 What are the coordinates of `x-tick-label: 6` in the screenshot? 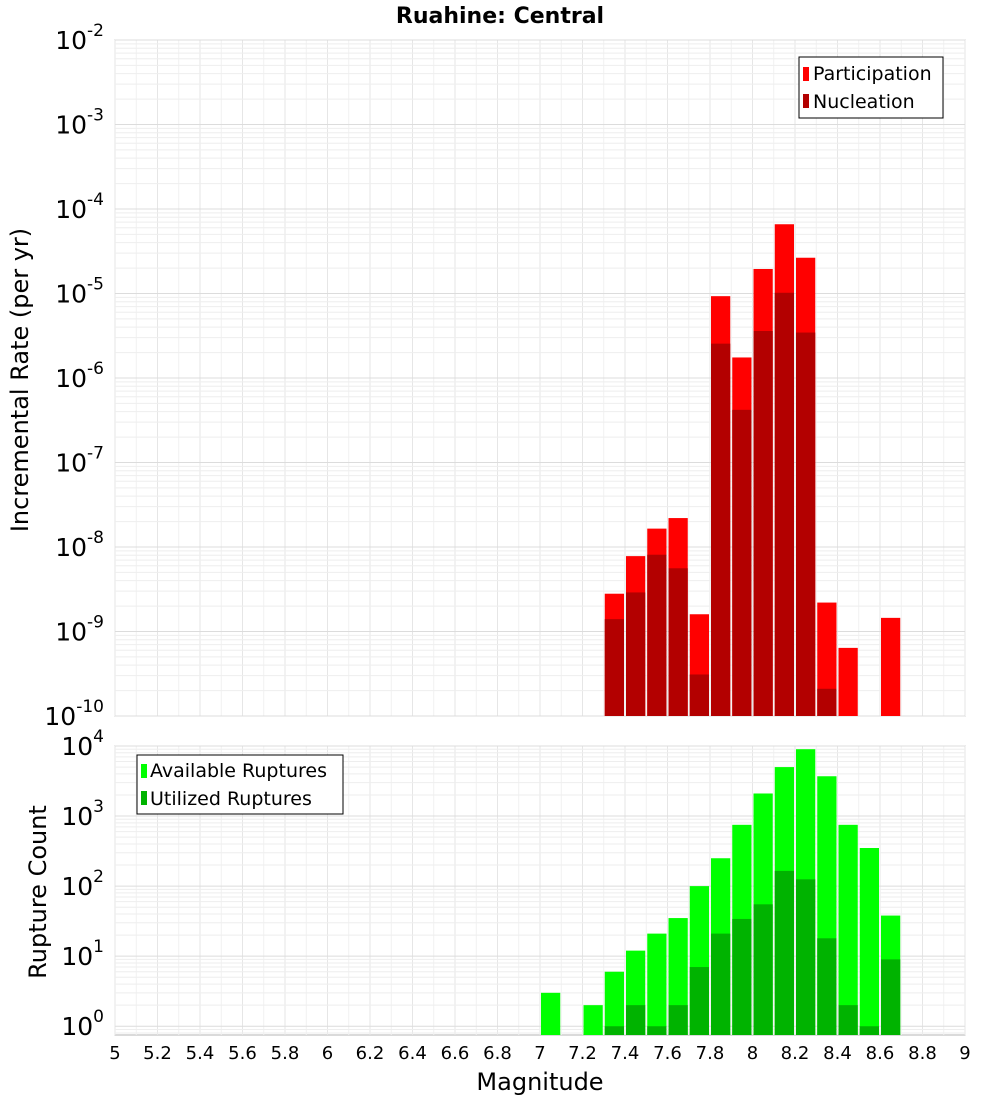 It's located at (327, 1053).